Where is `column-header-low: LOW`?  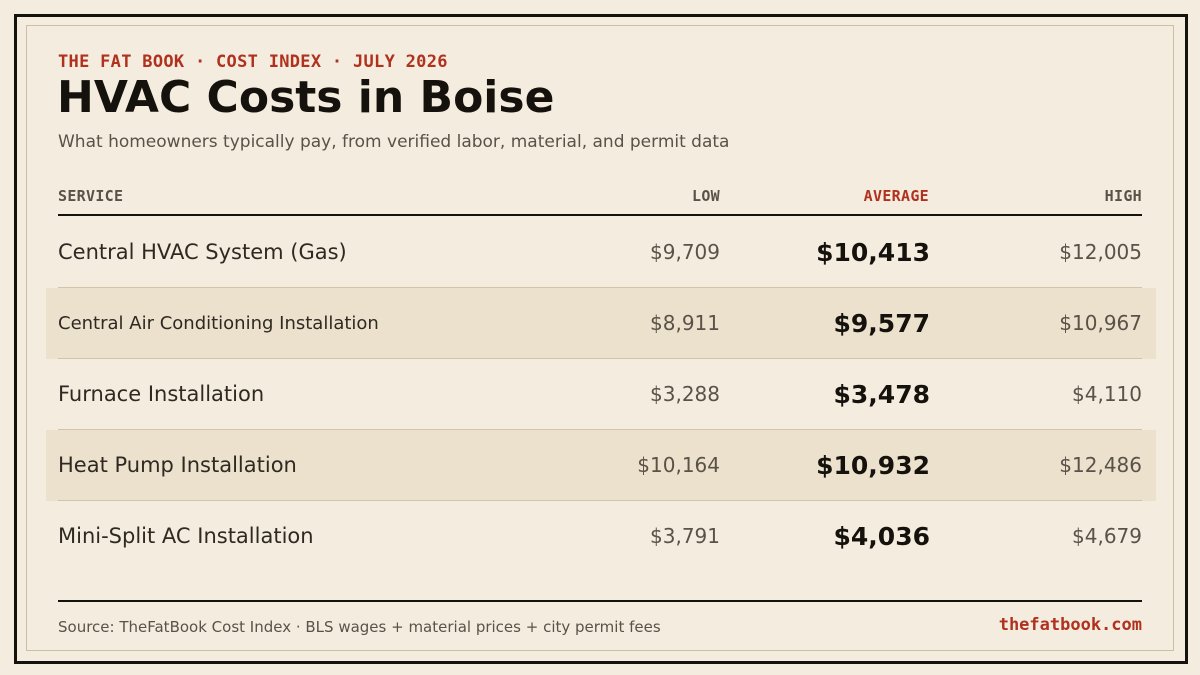 column-header-low: LOW is located at coordinates (706, 196).